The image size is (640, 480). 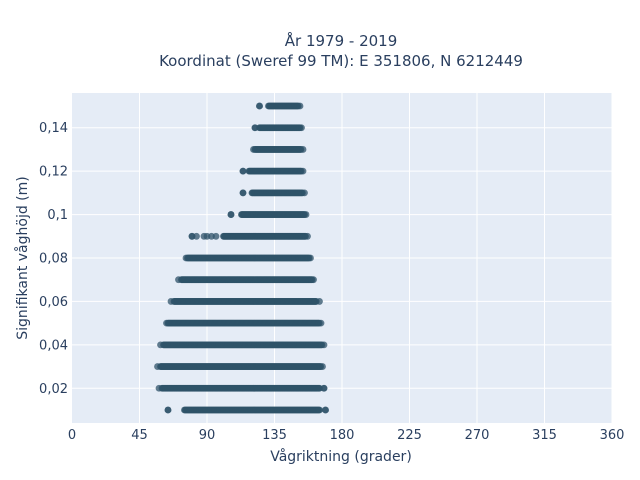 What do you see at coordinates (207, 435) in the screenshot?
I see `x-tick-label: 90` at bounding box center [207, 435].